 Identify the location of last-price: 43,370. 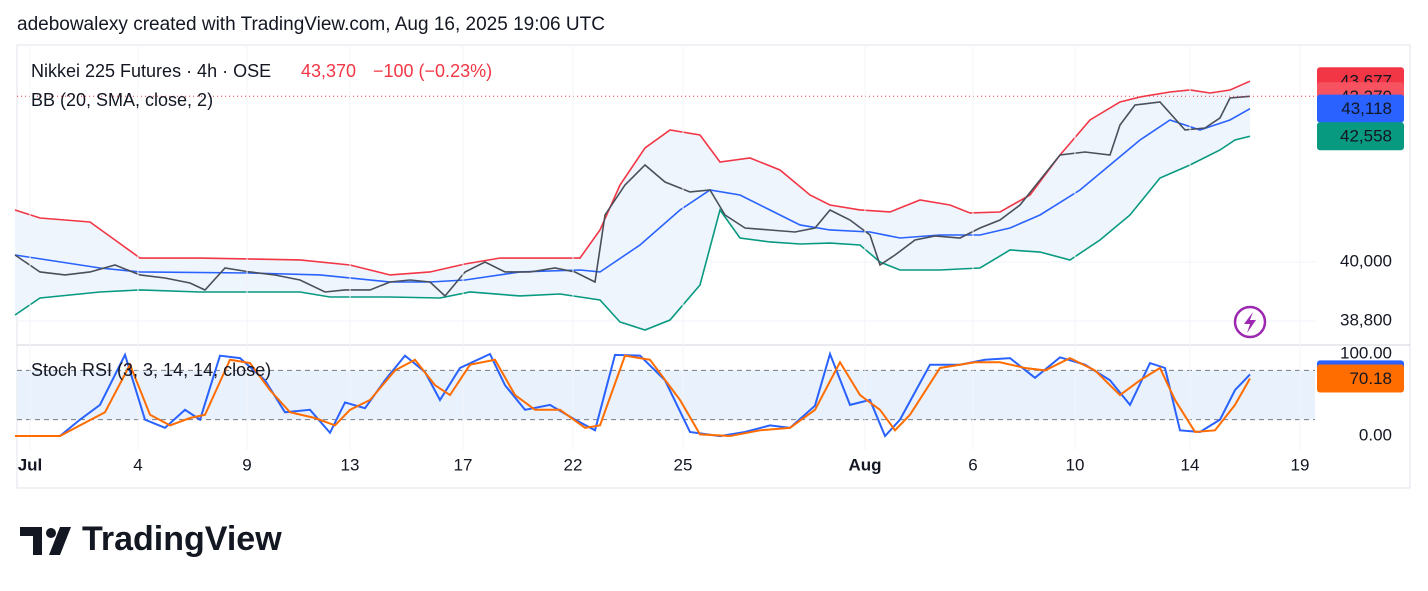
(328, 71).